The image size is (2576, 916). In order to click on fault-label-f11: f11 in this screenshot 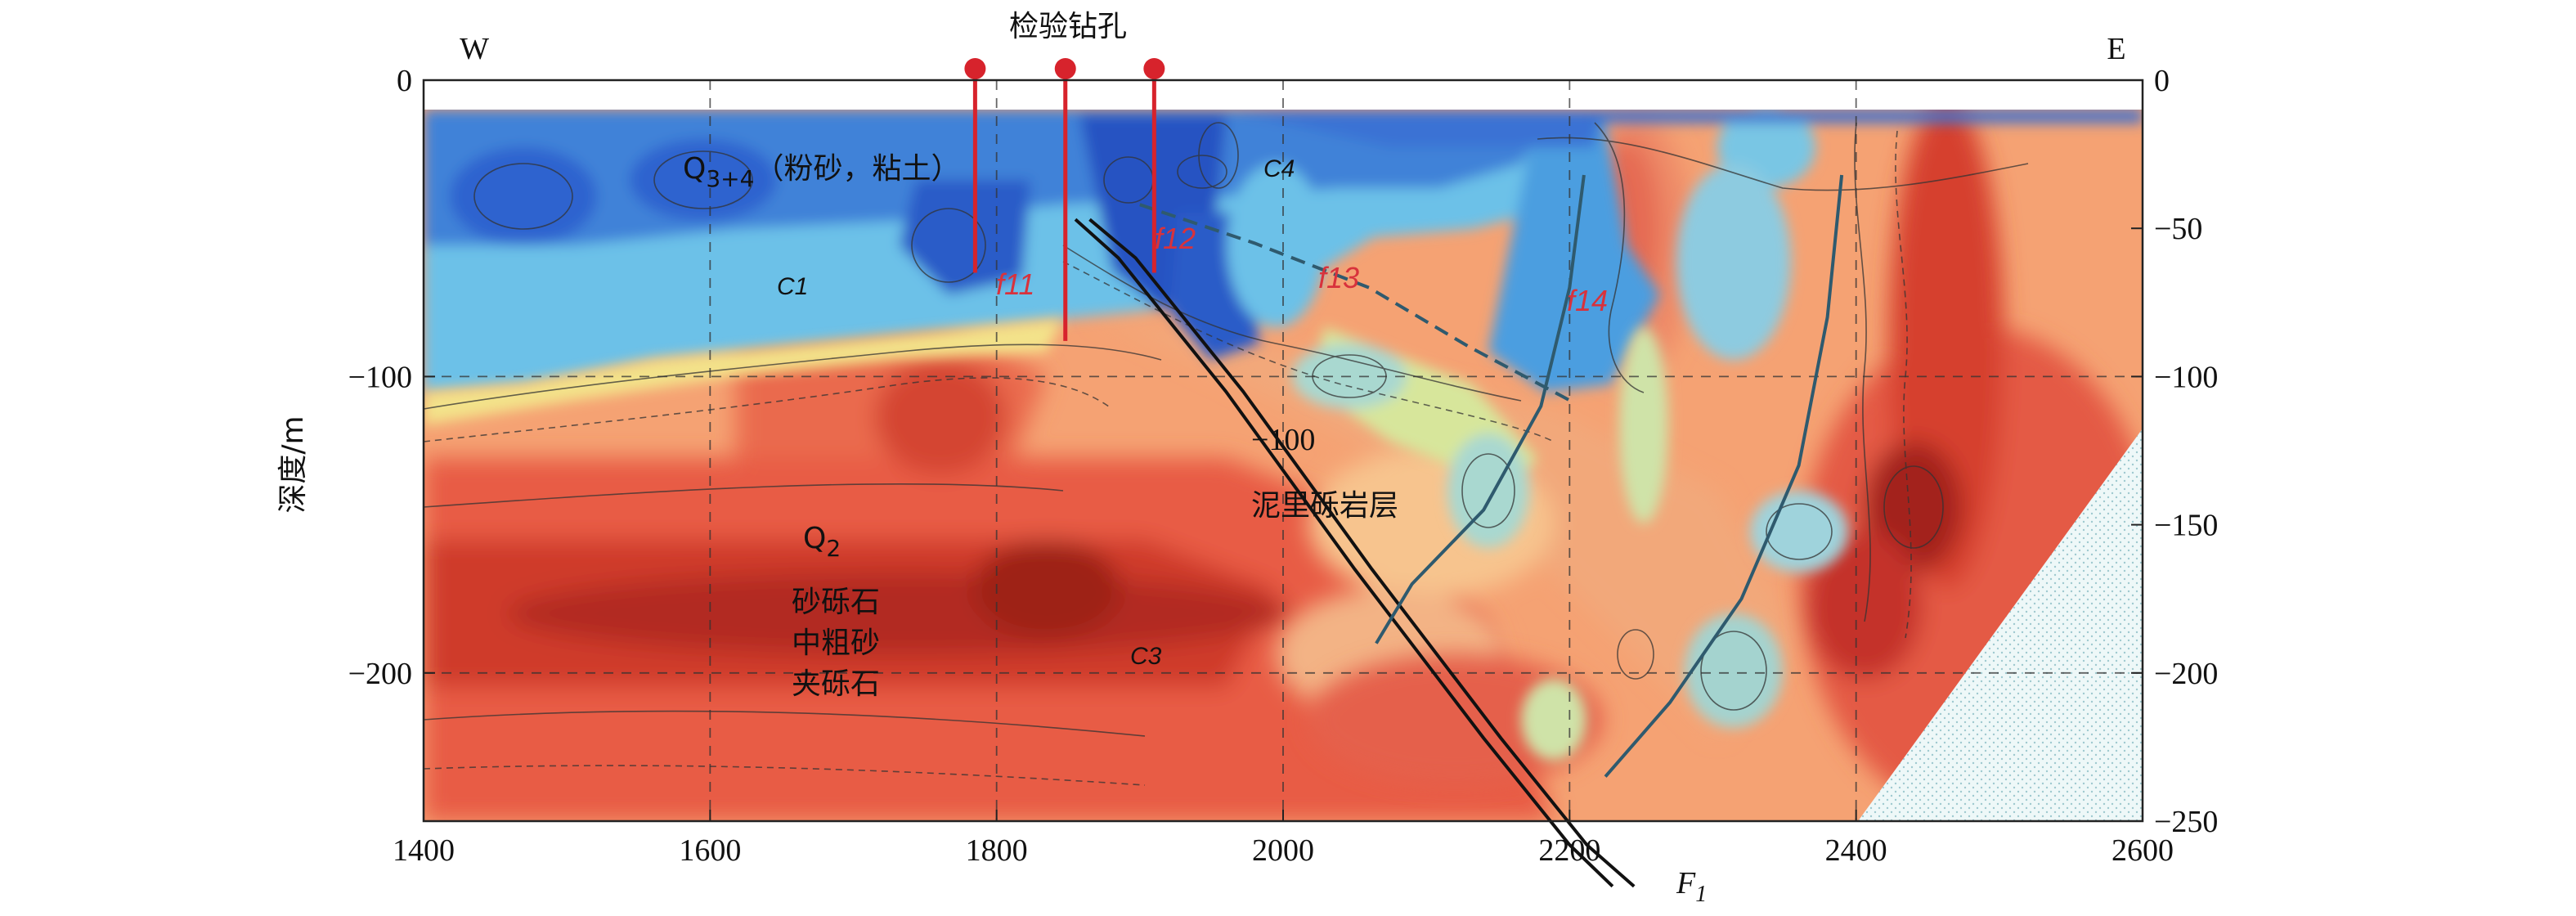, I will do `click(1015, 284)`.